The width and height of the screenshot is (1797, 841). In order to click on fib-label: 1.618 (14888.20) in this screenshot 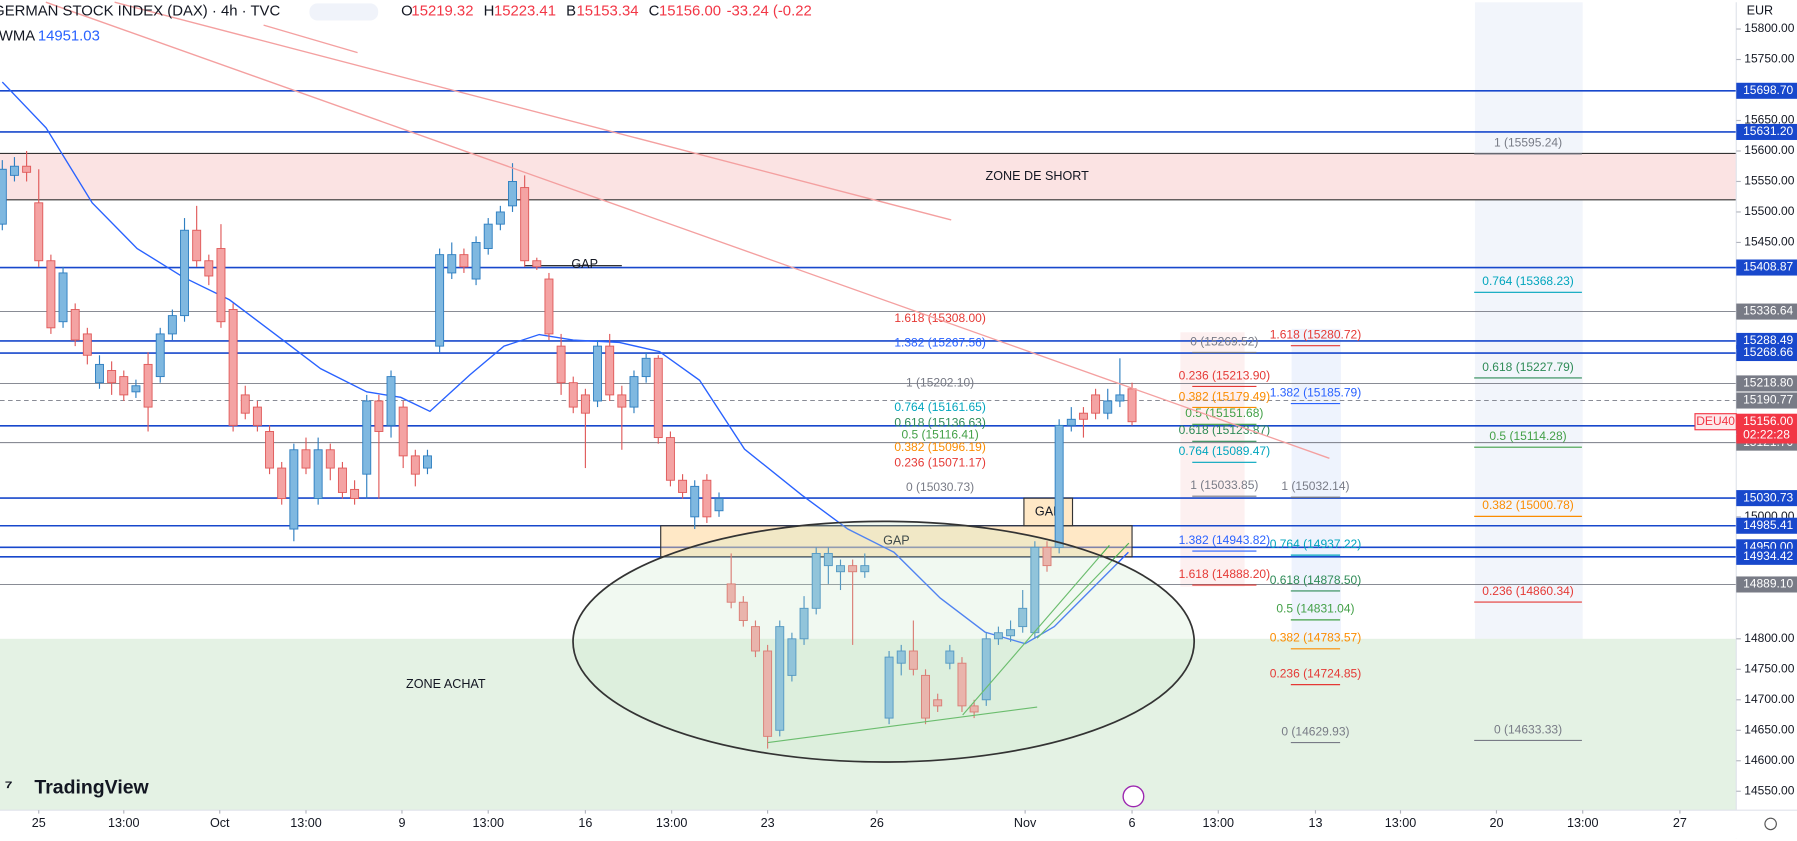, I will do `click(1225, 574)`.